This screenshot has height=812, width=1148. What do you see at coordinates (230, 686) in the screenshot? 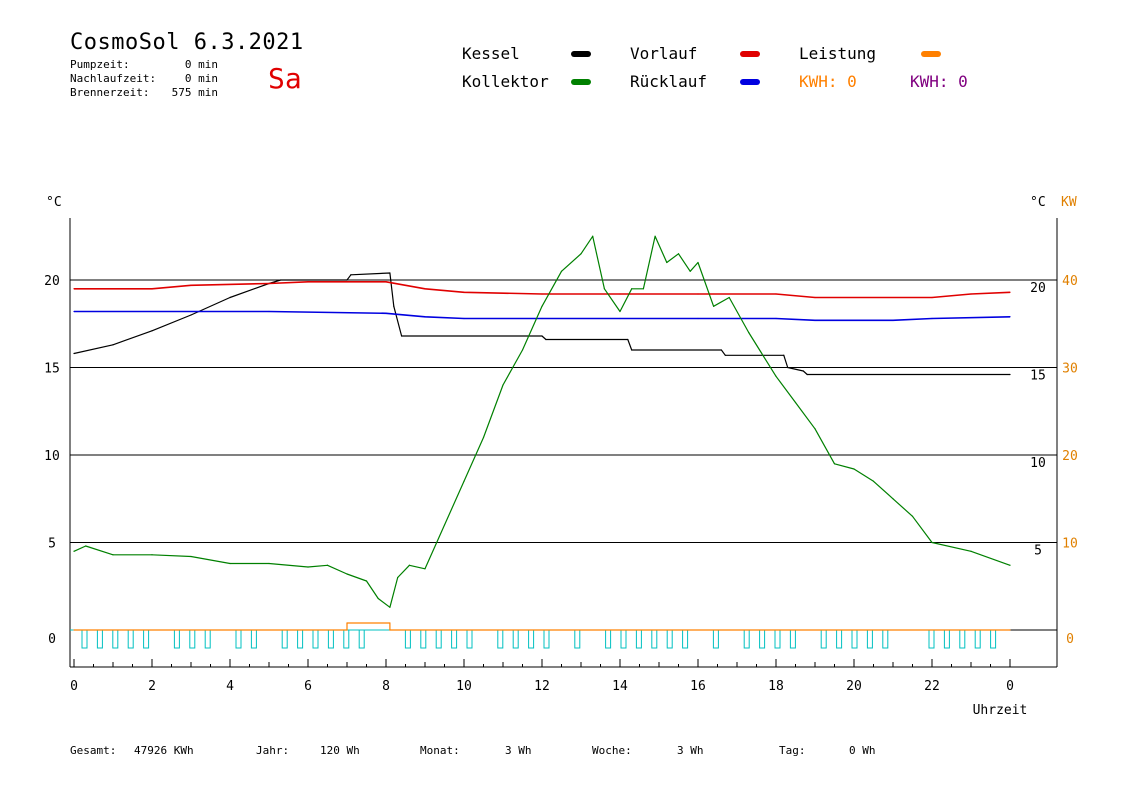
I see `x-tick-label-2: 4` at bounding box center [230, 686].